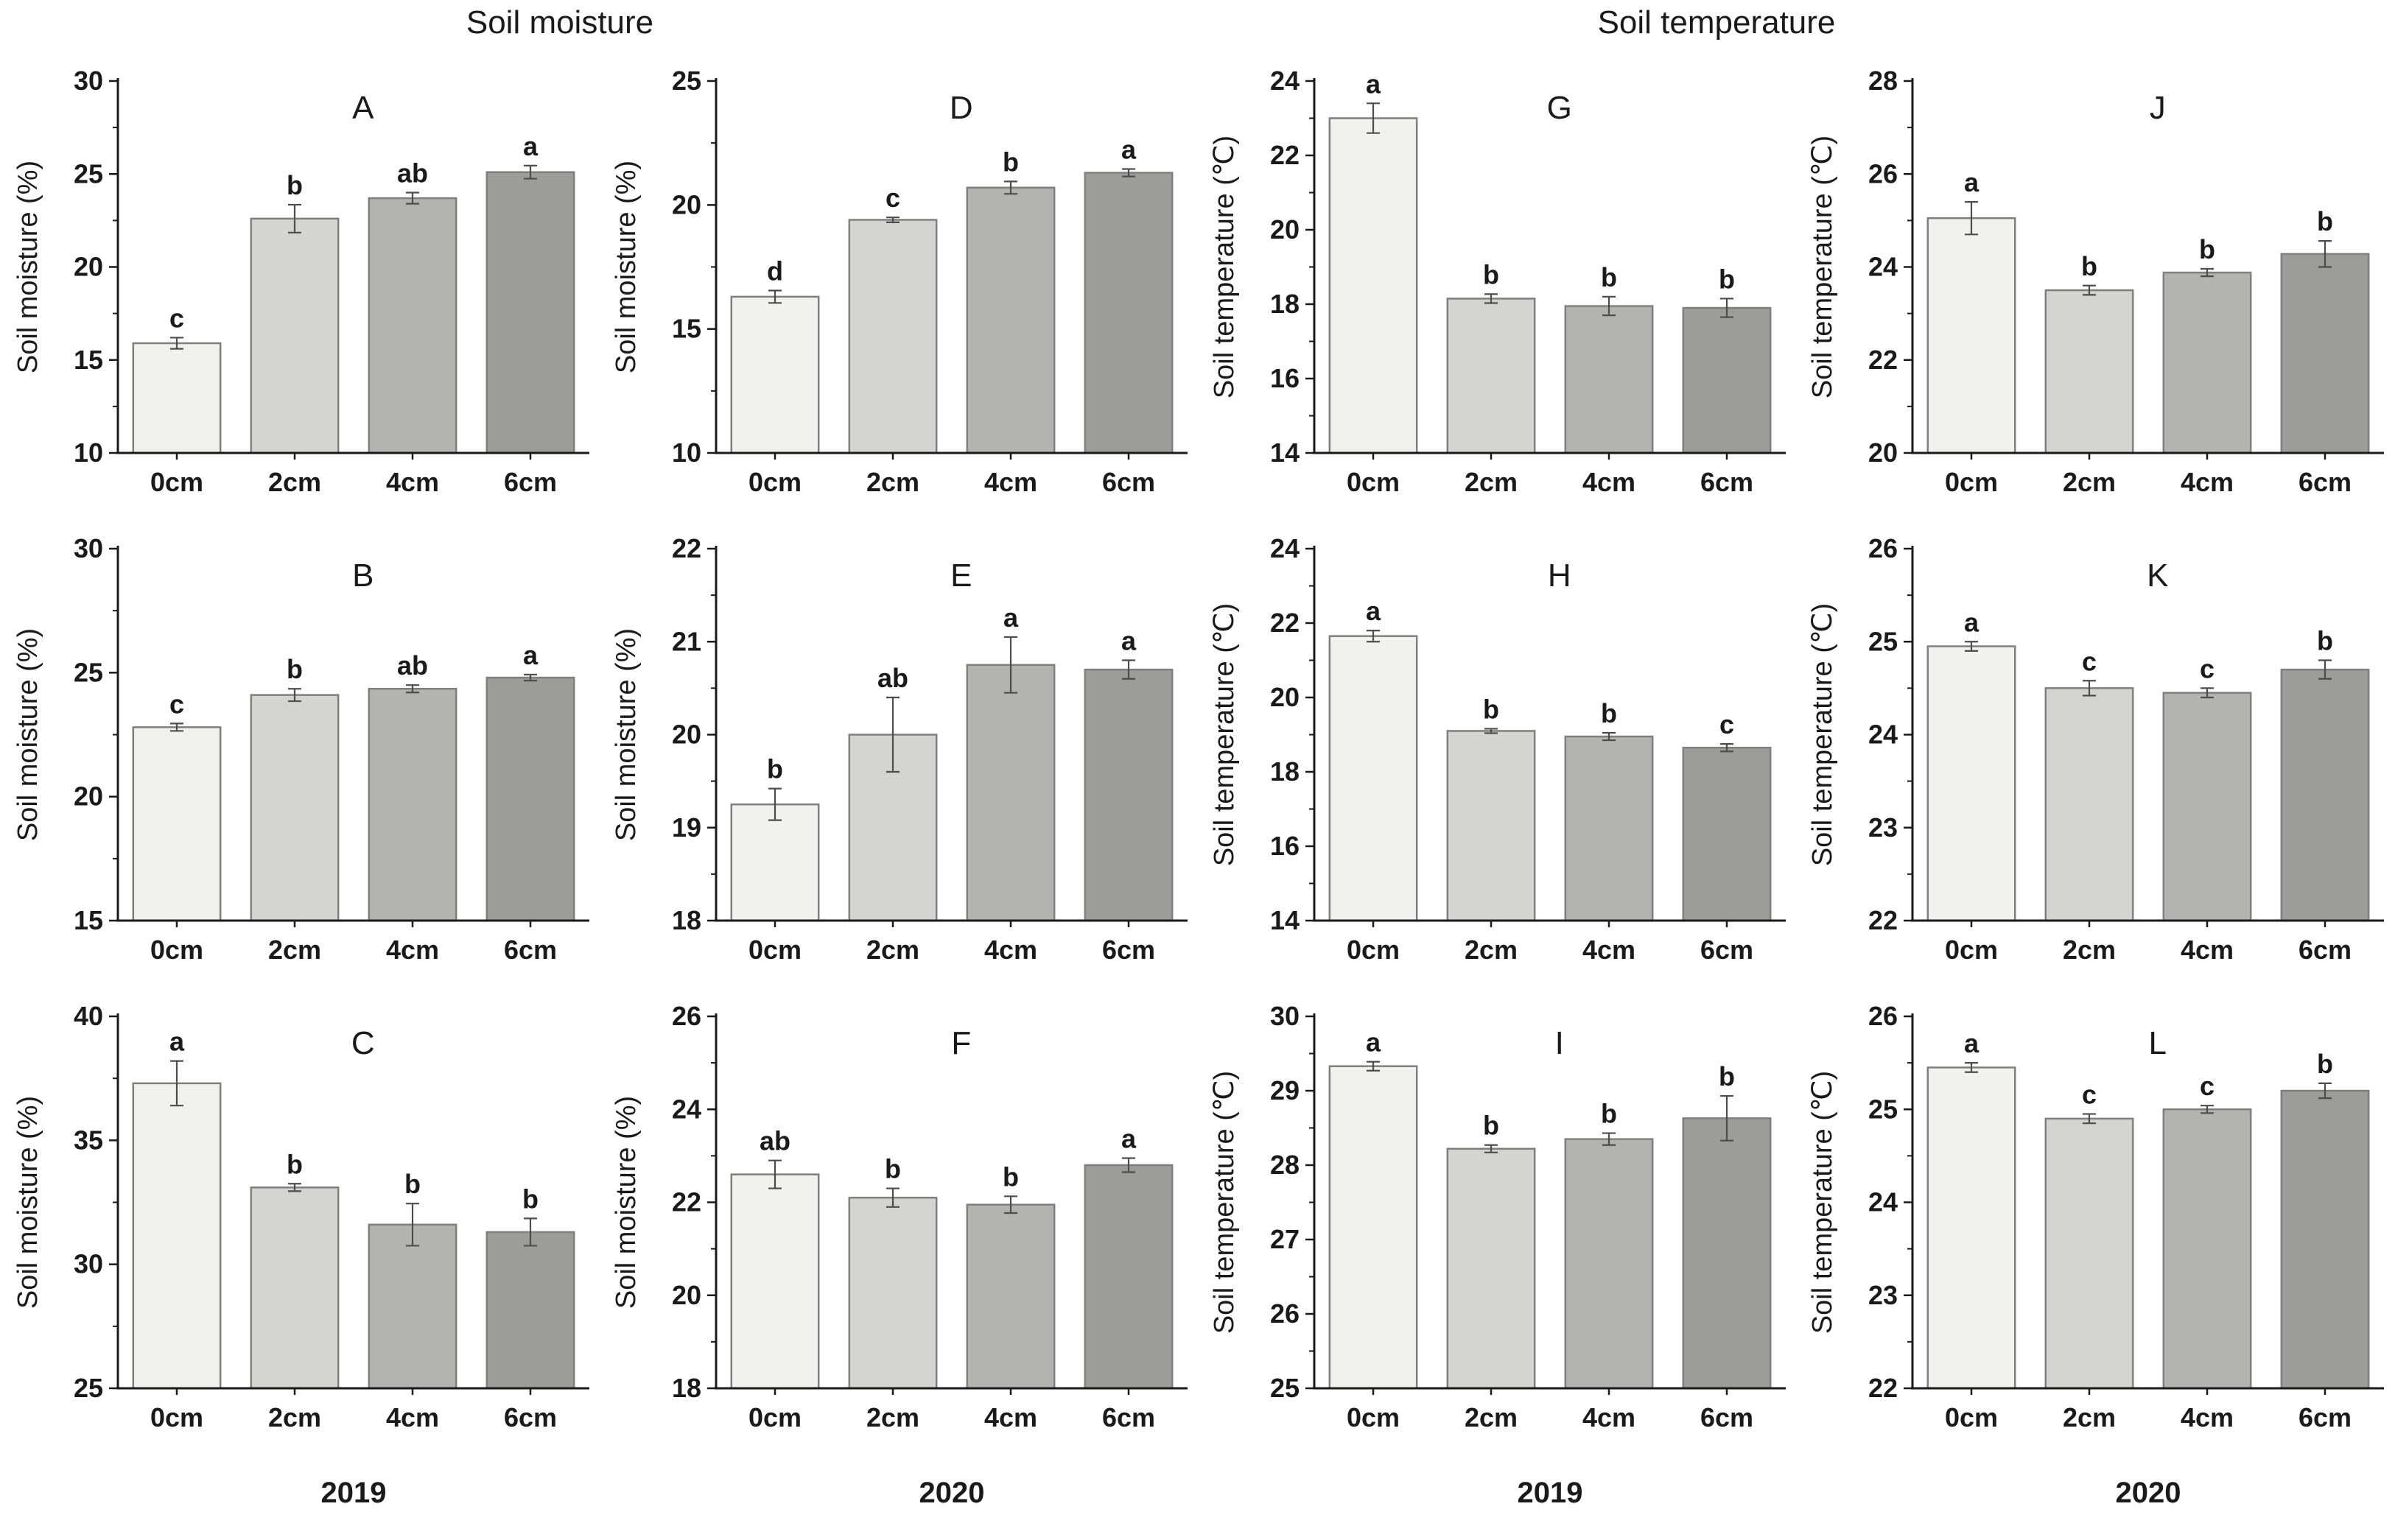 The image size is (2395, 1540). I want to click on sig-letter: ab, so click(893, 678).